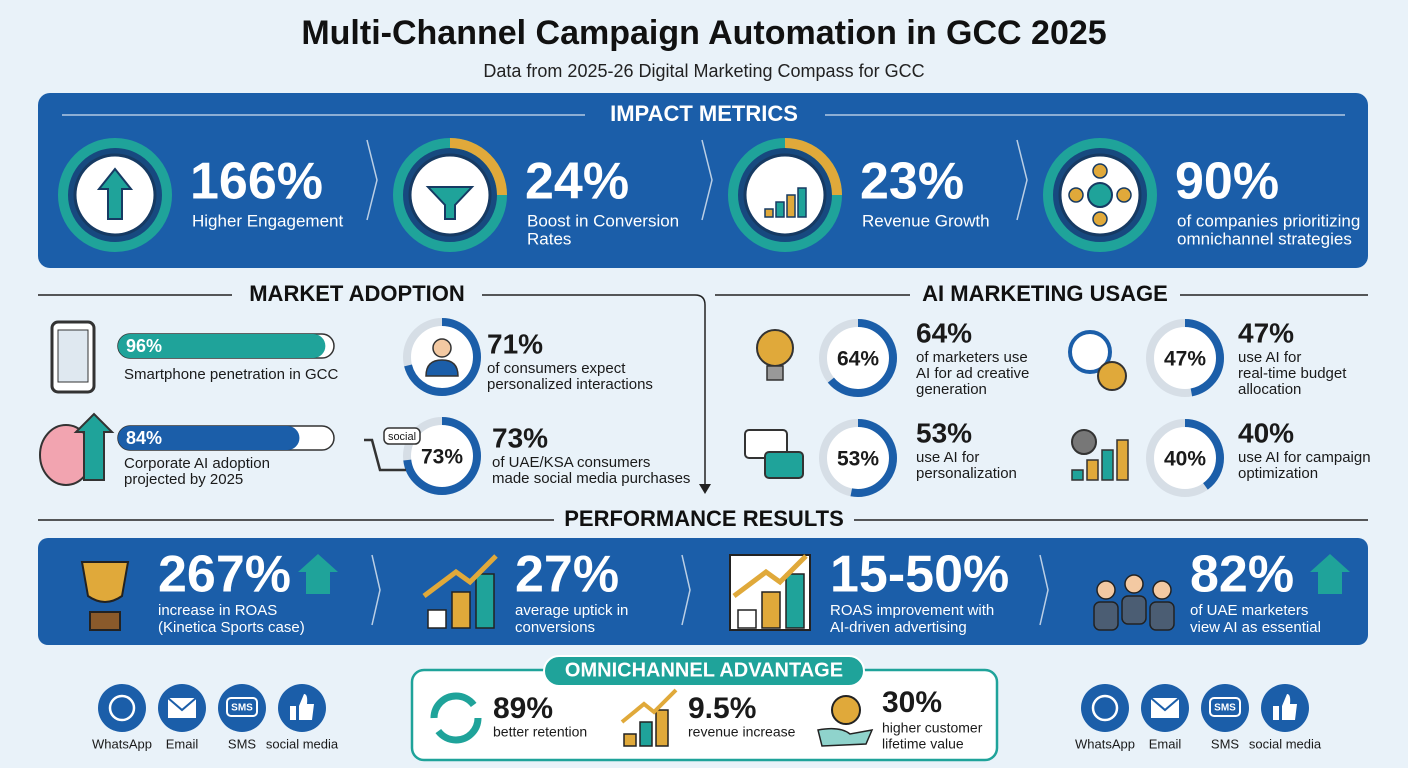 The width and height of the screenshot is (1408, 768). Describe the element at coordinates (1255, 627) in the screenshot. I see `description-line: view AI as essential` at that location.